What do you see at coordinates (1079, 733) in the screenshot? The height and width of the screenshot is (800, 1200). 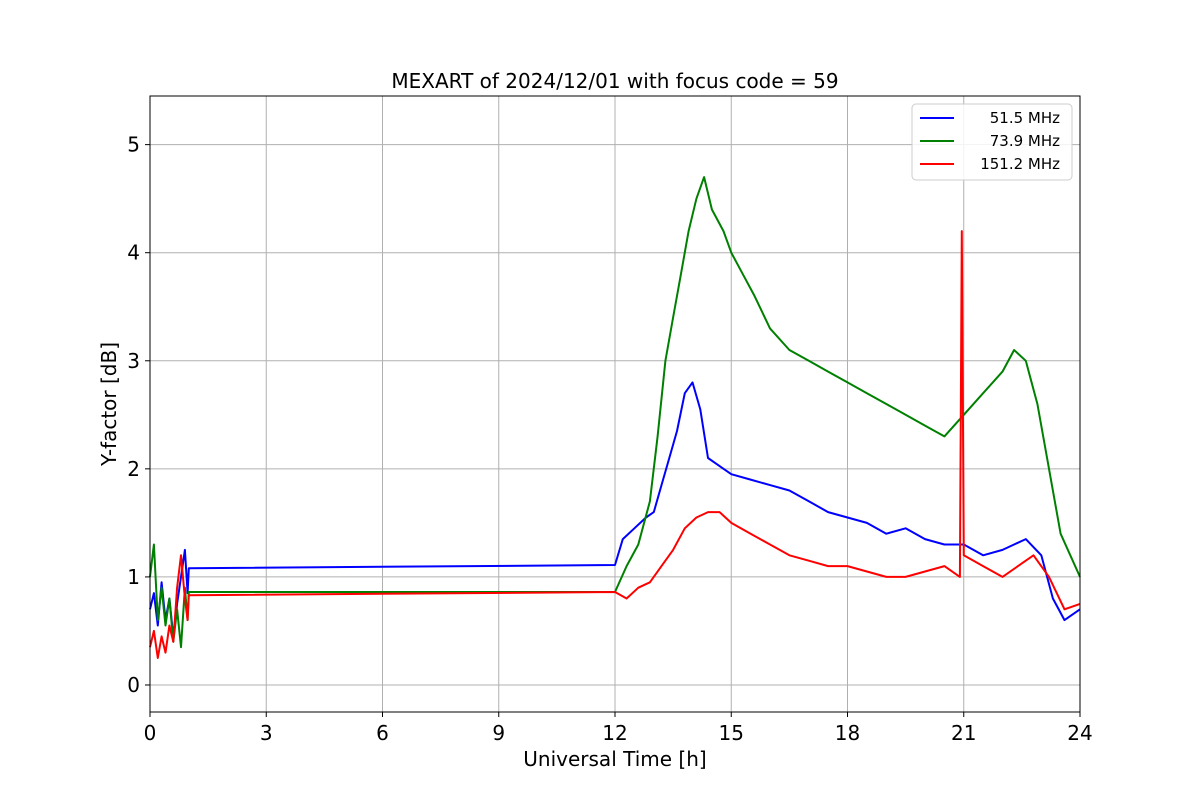 I see `x-tick-label: 24` at bounding box center [1079, 733].